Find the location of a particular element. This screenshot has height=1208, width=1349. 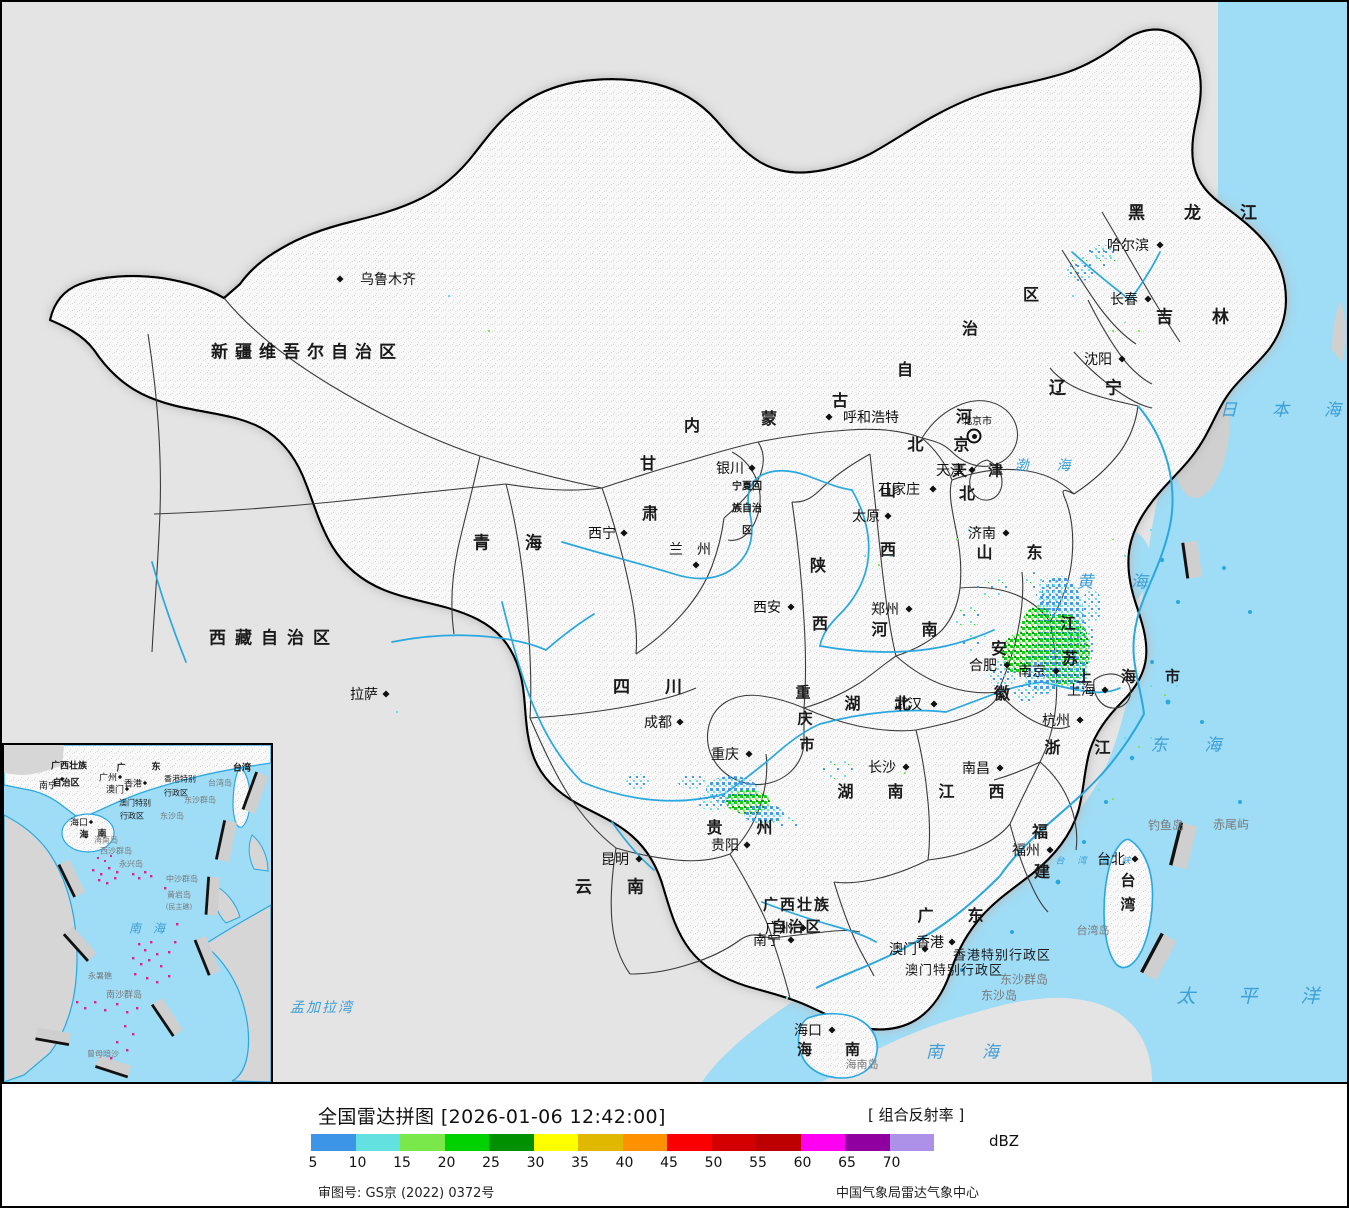

tick-20: 20 is located at coordinates (446, 1163).